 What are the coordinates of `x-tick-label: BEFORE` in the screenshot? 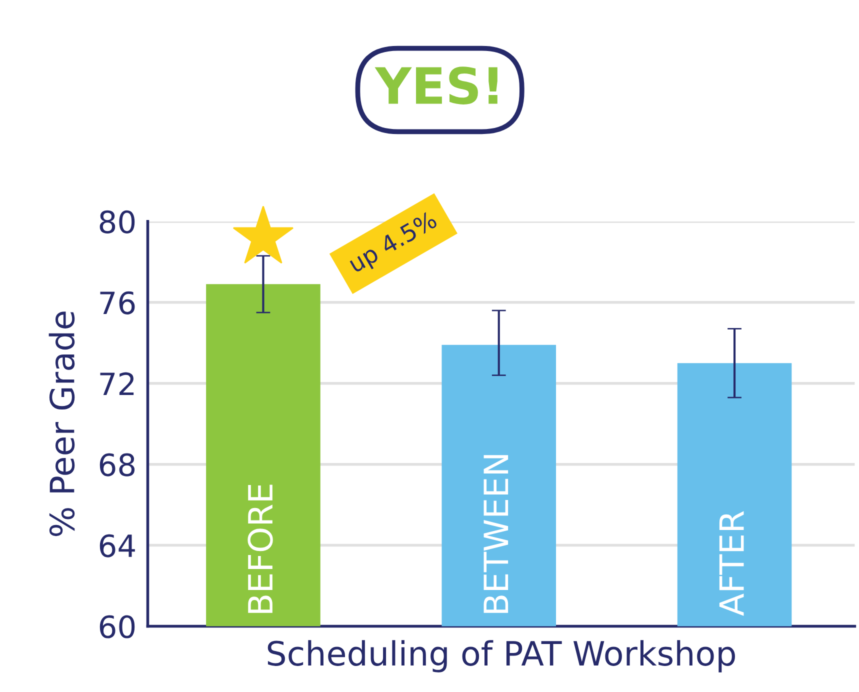 It's located at (260, 548).